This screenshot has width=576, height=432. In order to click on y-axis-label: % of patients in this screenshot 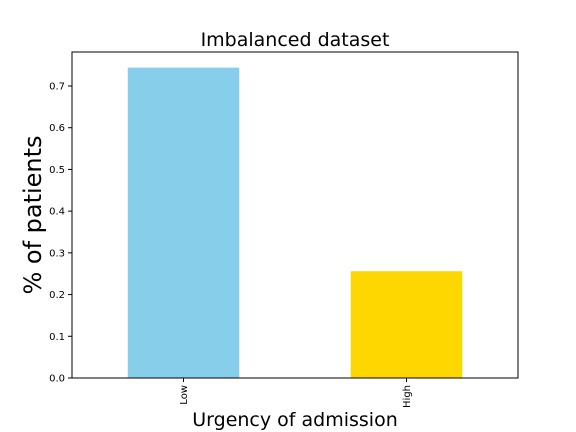, I will do `click(33, 214)`.